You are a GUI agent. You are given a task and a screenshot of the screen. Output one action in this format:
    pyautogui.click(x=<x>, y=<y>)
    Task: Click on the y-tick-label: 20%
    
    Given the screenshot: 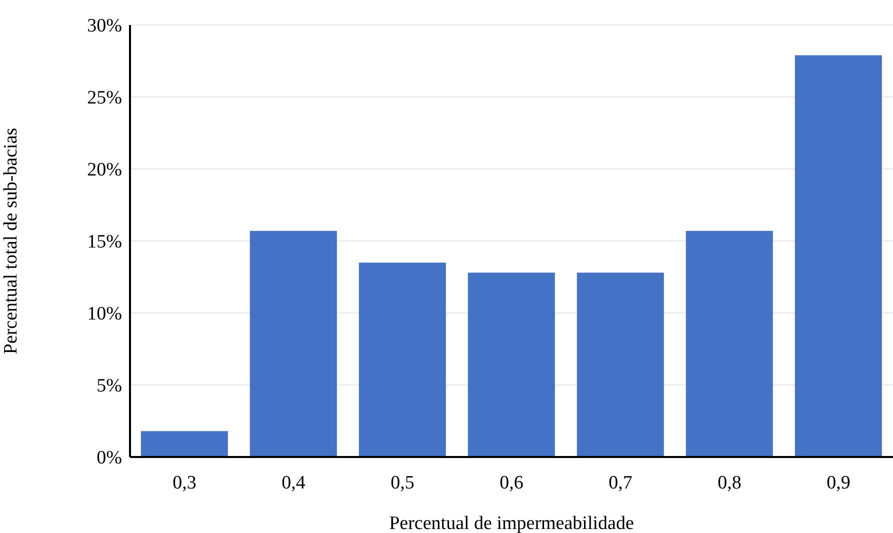 What is the action you would take?
    pyautogui.click(x=104, y=170)
    